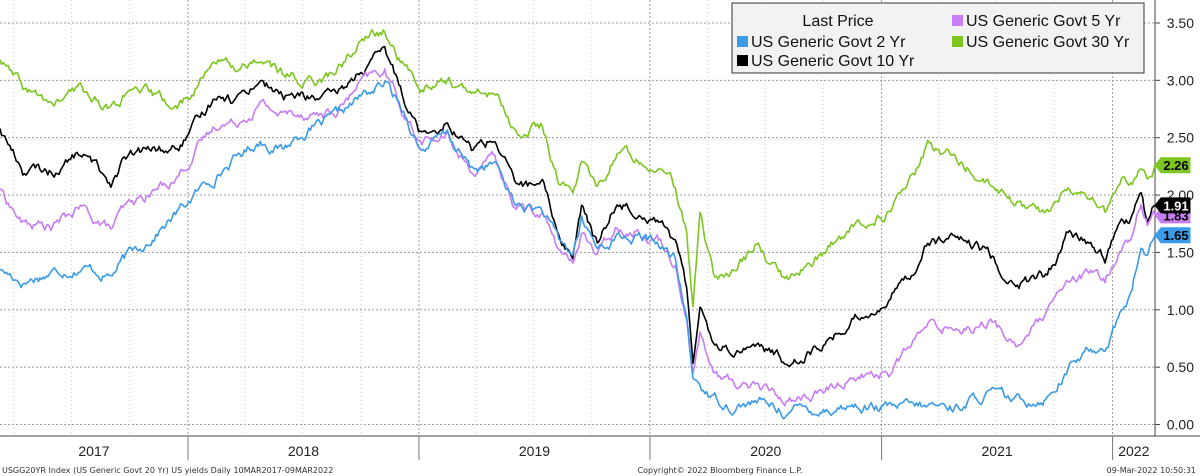 This screenshot has height=476, width=1200. Describe the element at coordinates (1151, 470) in the screenshot. I see `footer-timestamp: 09-Mar-2022 10:50:31` at that location.